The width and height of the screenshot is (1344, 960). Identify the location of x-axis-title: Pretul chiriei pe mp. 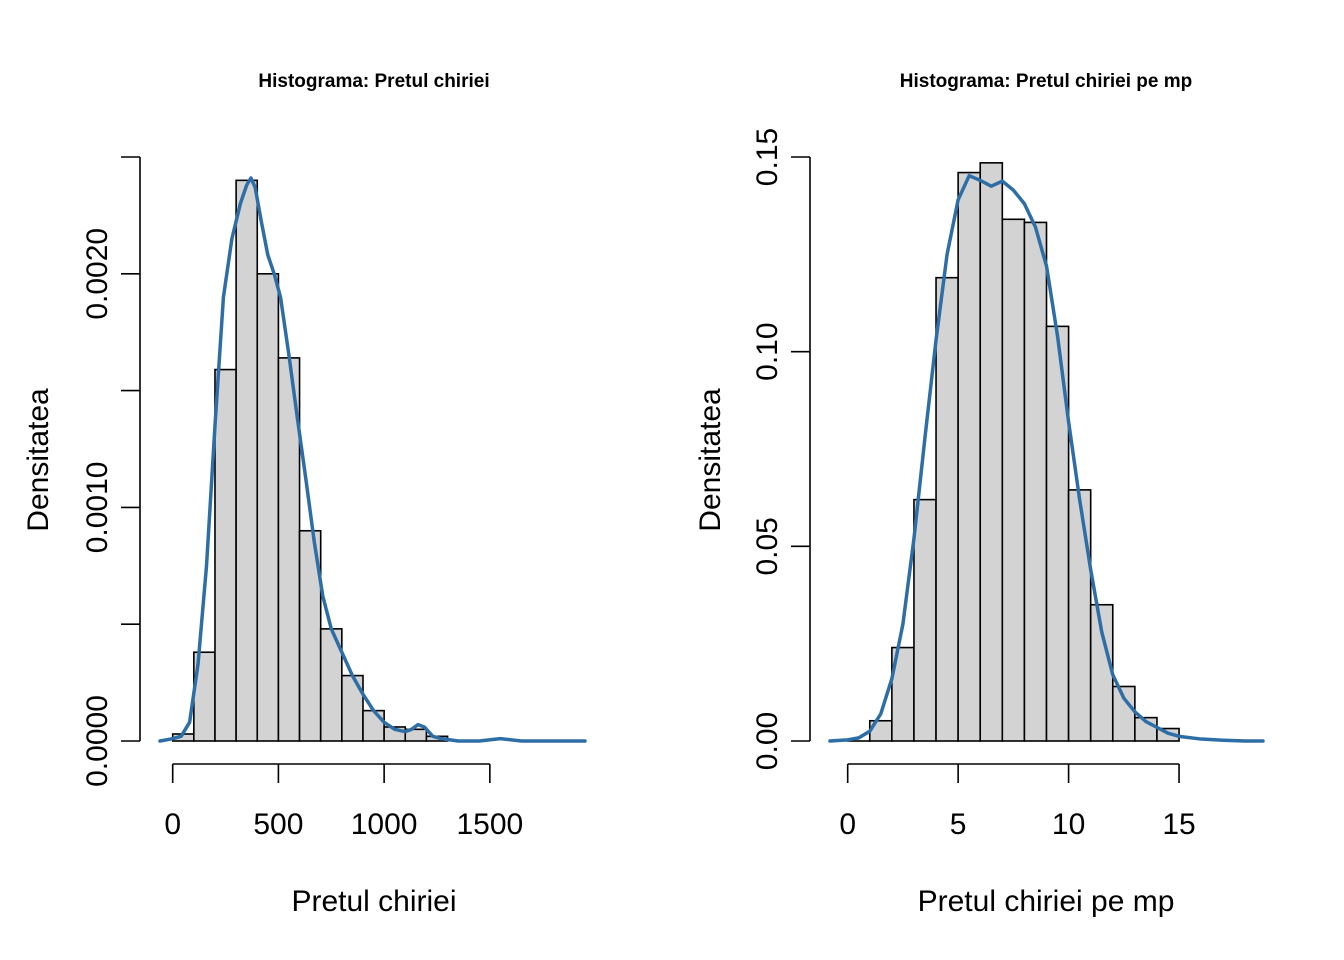
(1046, 901).